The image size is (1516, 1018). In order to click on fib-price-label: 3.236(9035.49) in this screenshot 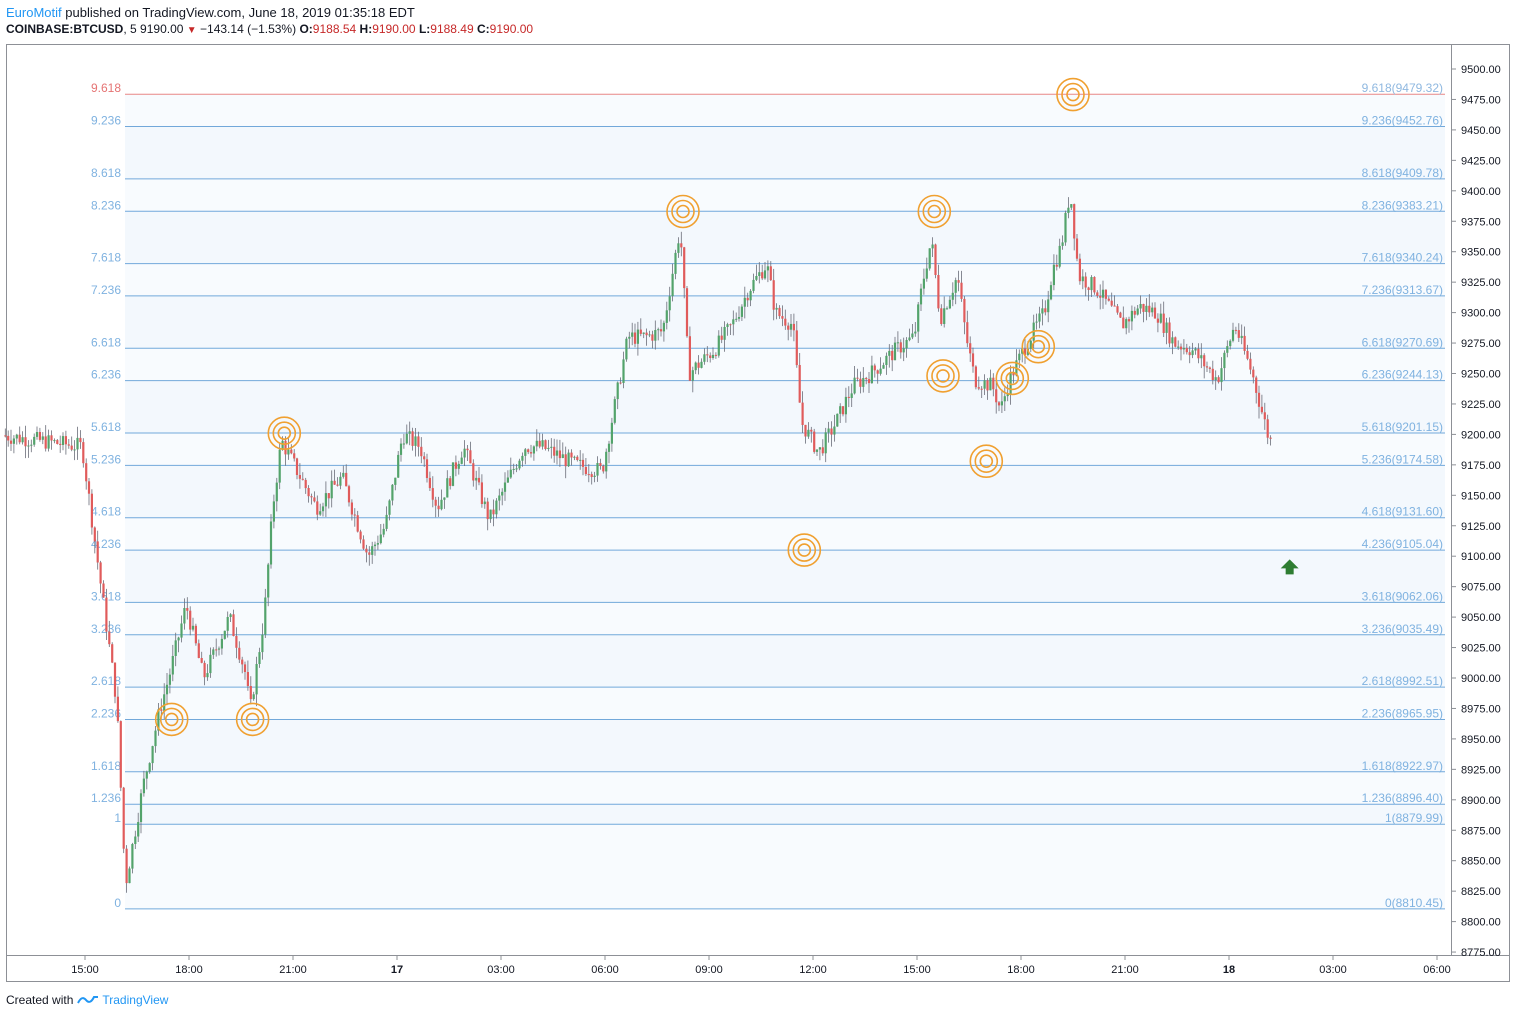, I will do `click(1402, 629)`.